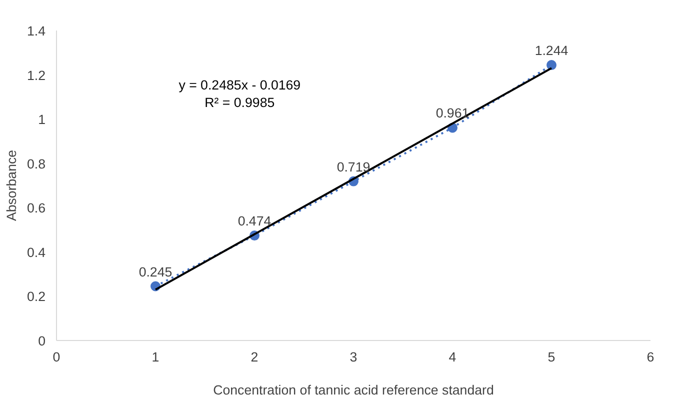 Image resolution: width=681 pixels, height=406 pixels. I want to click on y-tick-label: 0.8, so click(36, 164).